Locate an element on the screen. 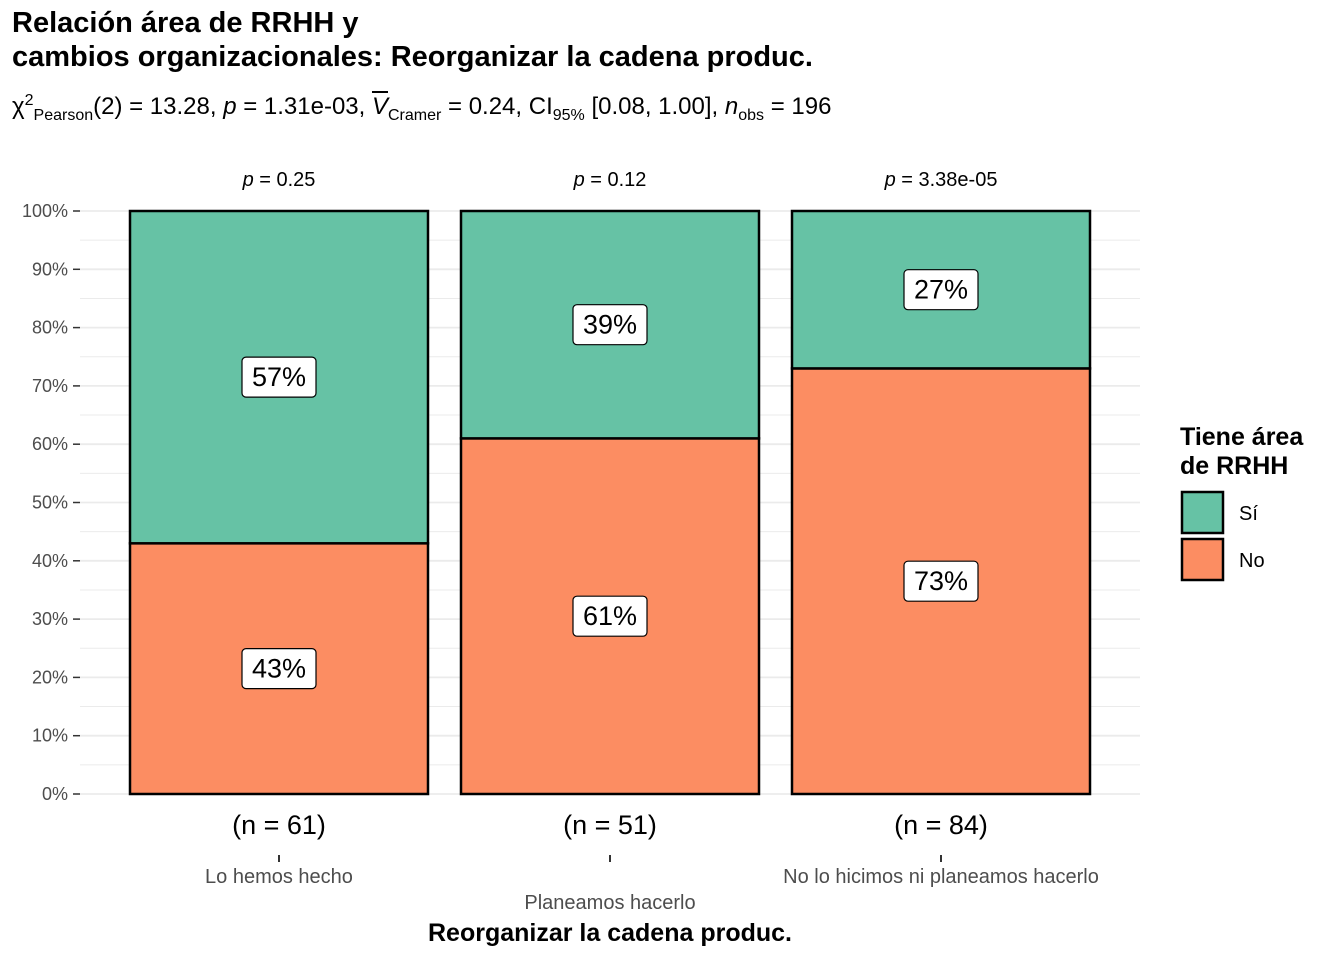  n-text: = 196 is located at coordinates (798, 106).